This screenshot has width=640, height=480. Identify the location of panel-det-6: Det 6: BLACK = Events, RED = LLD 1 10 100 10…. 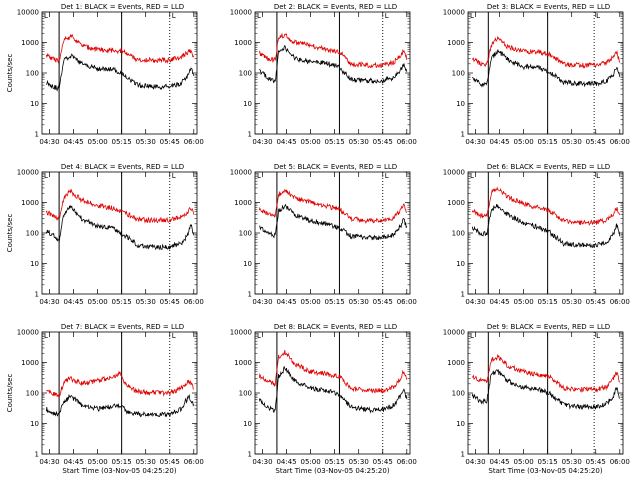
(536, 234).